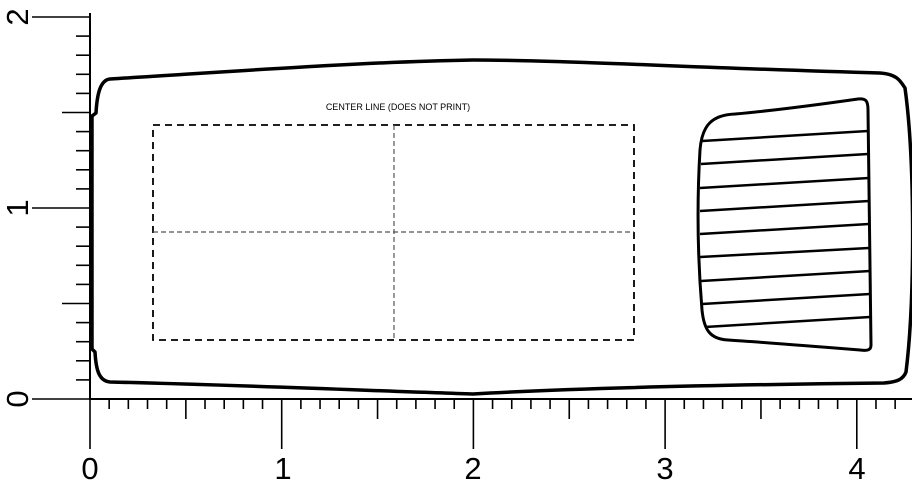 The image size is (912, 485). I want to click on v-ruler-label-0: 0, so click(17, 398).